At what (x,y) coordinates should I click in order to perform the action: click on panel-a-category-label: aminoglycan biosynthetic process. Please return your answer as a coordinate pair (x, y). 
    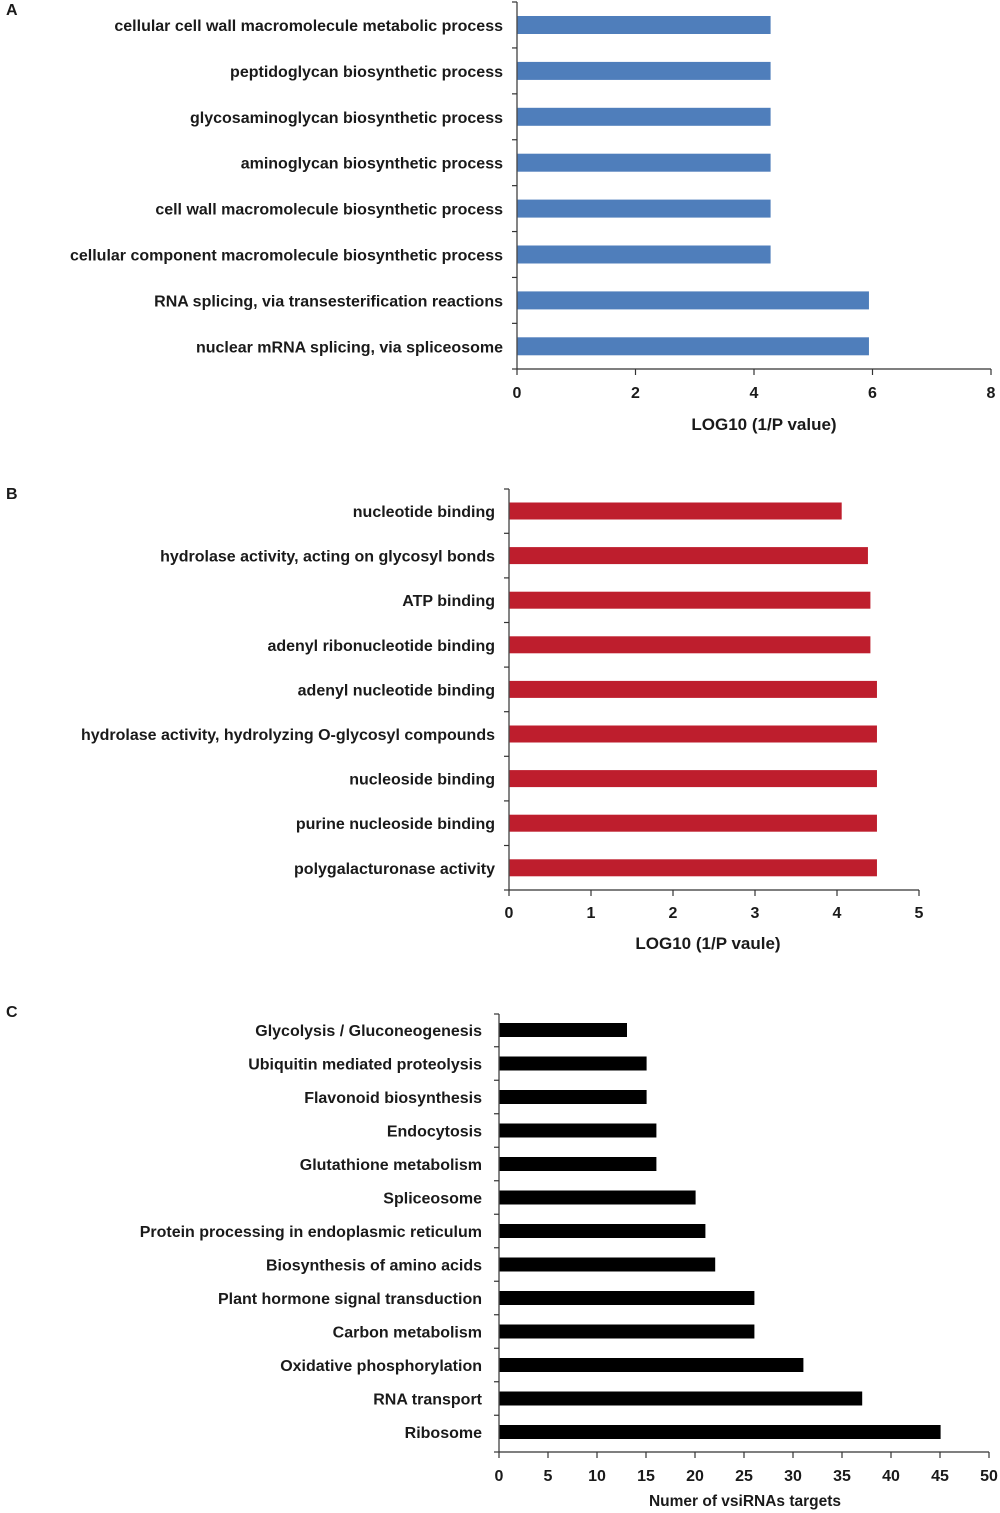
    Looking at the image, I should click on (372, 164).